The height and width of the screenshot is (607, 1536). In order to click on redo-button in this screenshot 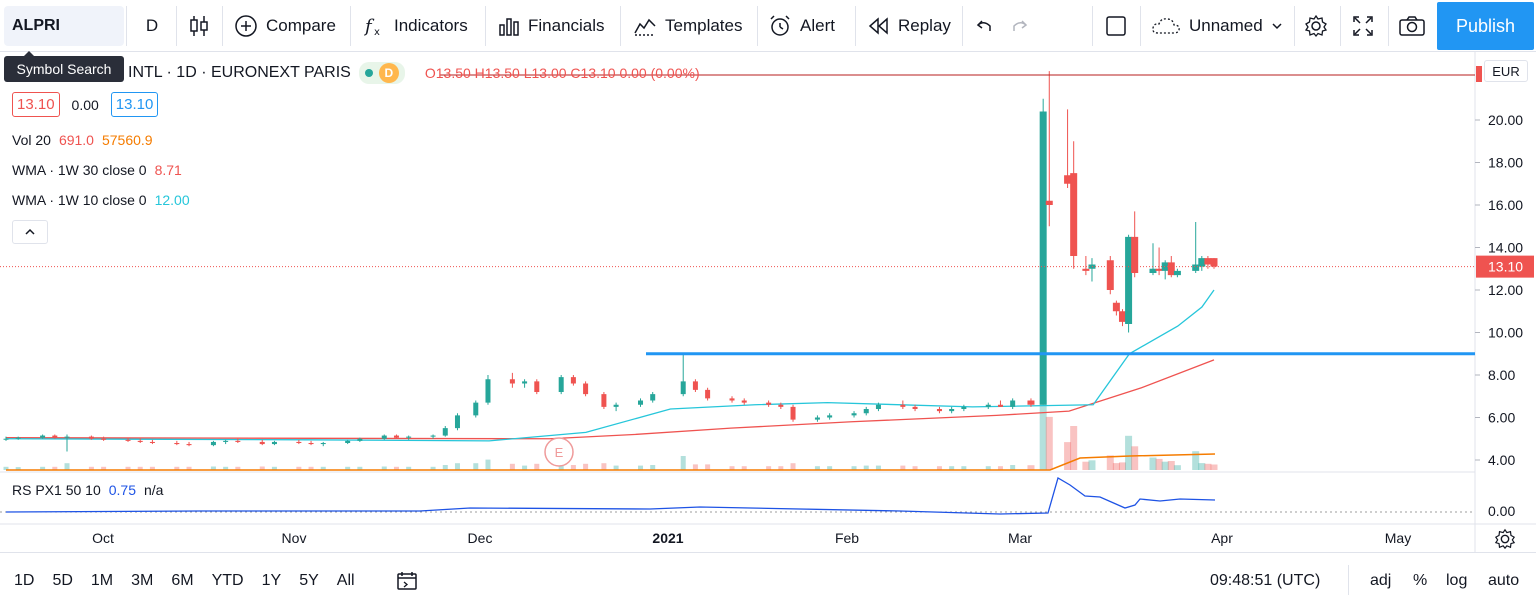, I will do `click(1020, 26)`.